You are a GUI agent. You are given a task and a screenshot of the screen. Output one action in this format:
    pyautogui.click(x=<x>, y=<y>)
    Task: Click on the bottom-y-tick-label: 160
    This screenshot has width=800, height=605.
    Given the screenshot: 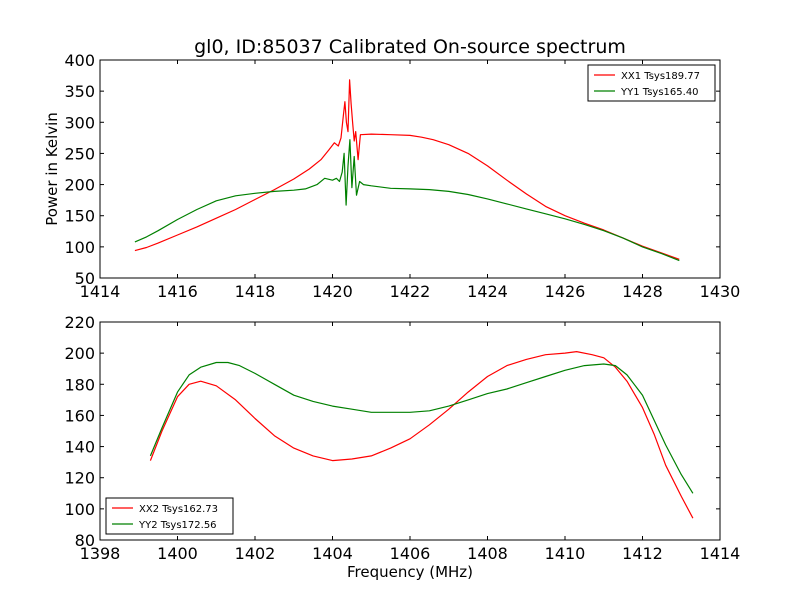 What is the action you would take?
    pyautogui.click(x=79, y=415)
    